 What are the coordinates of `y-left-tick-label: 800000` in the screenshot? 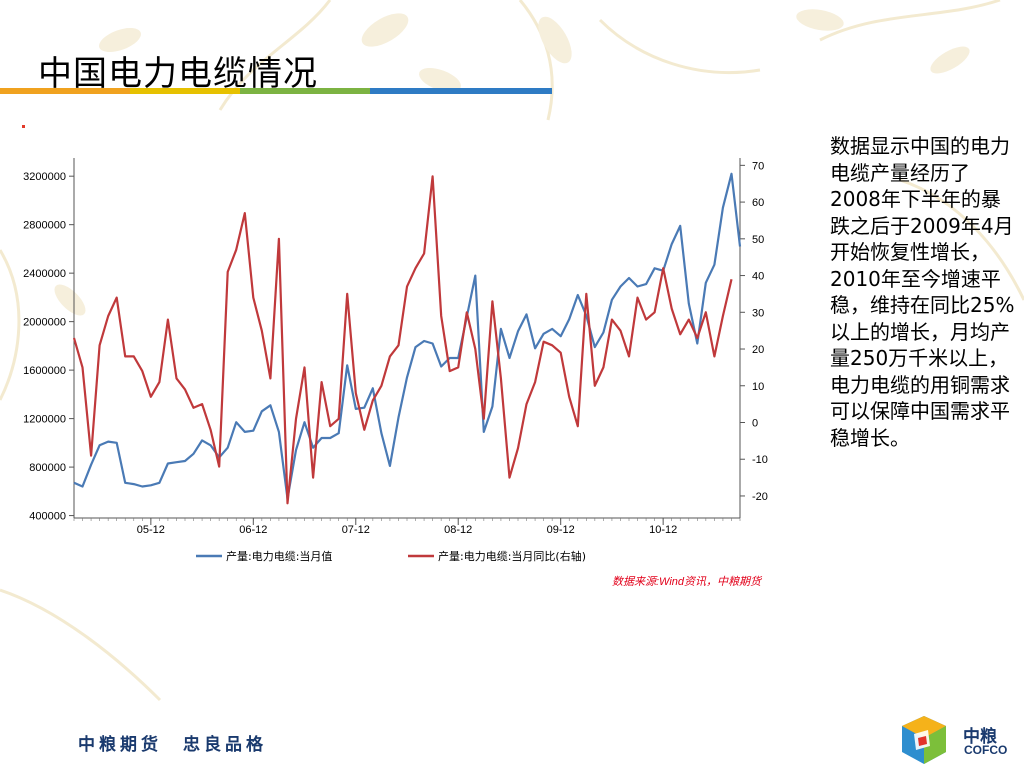 It's located at (47, 468).